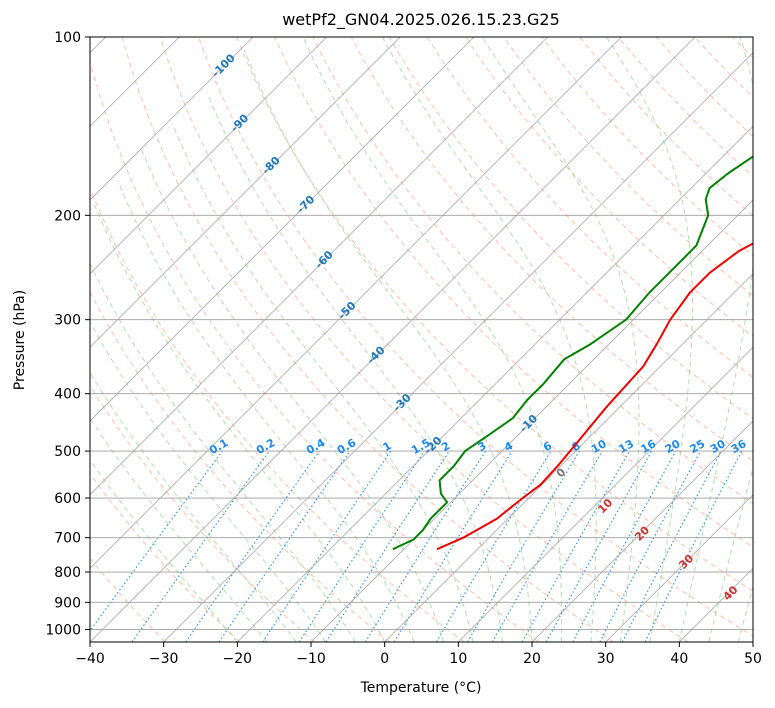  What do you see at coordinates (67, 395) in the screenshot?
I see `y-tick-label: 400` at bounding box center [67, 395].